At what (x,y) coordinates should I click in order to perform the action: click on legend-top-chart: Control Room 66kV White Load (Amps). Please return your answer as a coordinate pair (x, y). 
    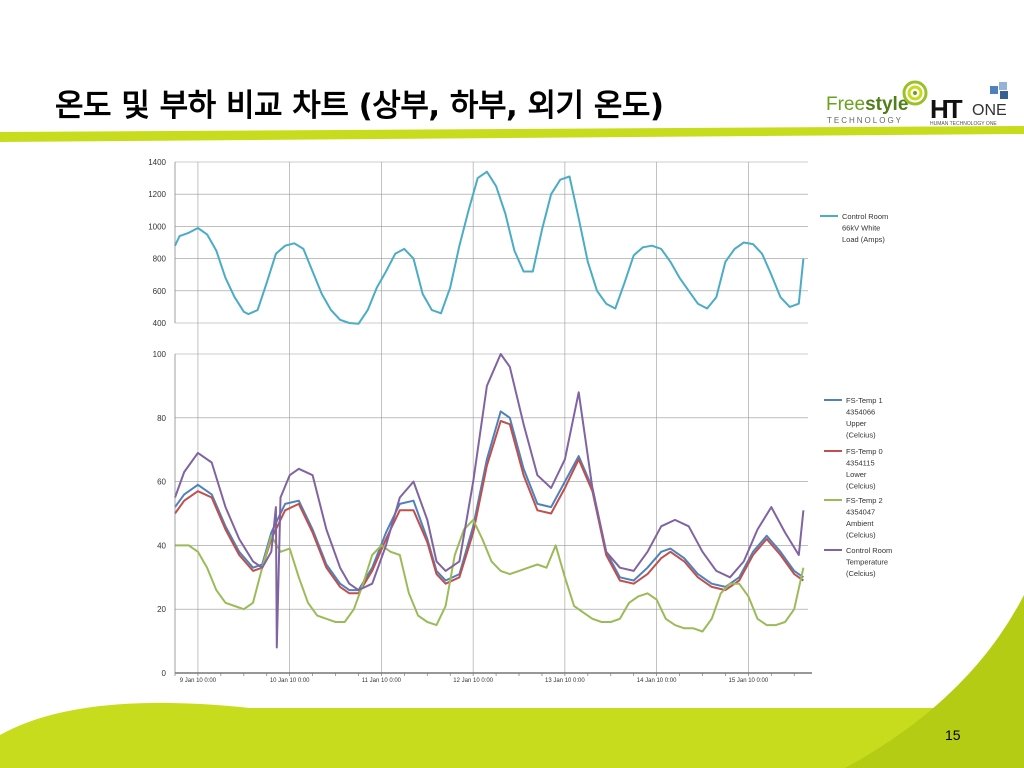
    Looking at the image, I should click on (854, 228).